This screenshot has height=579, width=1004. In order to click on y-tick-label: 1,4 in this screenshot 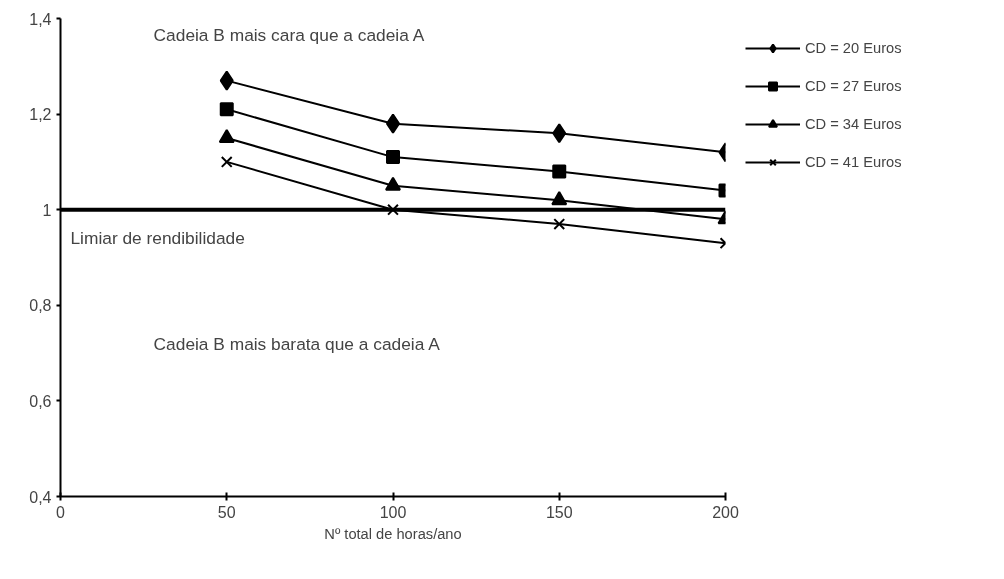, I will do `click(40, 19)`.